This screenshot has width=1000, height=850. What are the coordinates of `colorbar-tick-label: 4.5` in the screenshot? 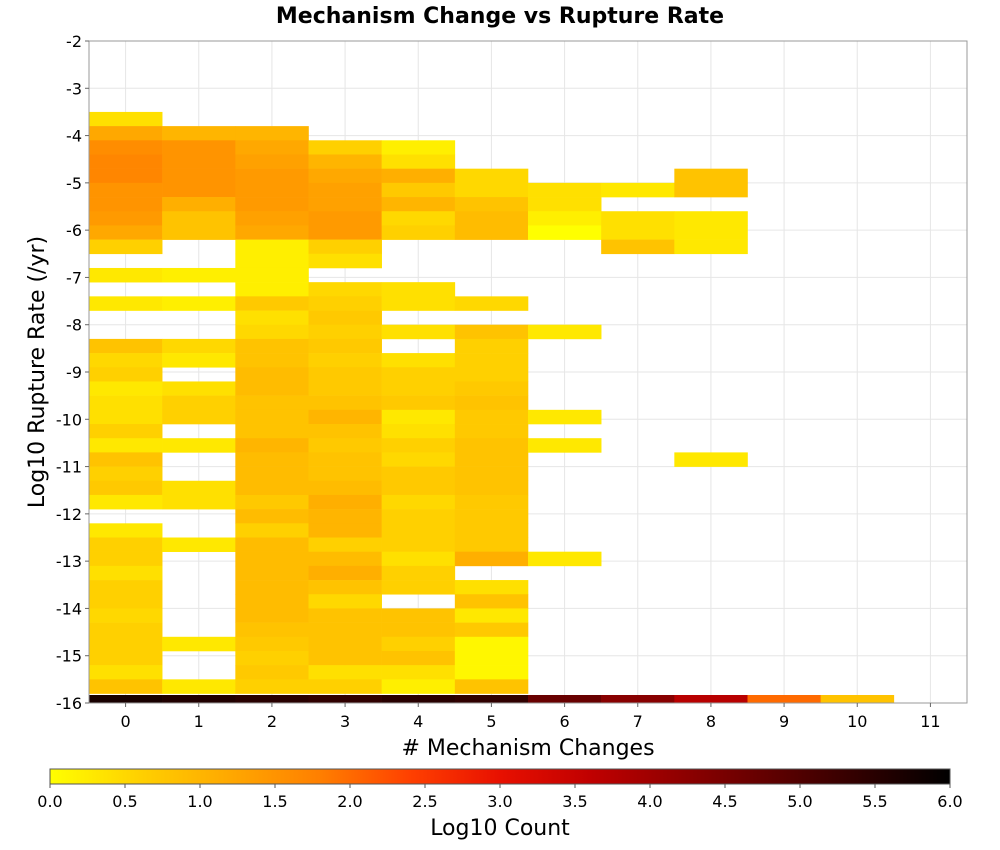 It's located at (724, 801).